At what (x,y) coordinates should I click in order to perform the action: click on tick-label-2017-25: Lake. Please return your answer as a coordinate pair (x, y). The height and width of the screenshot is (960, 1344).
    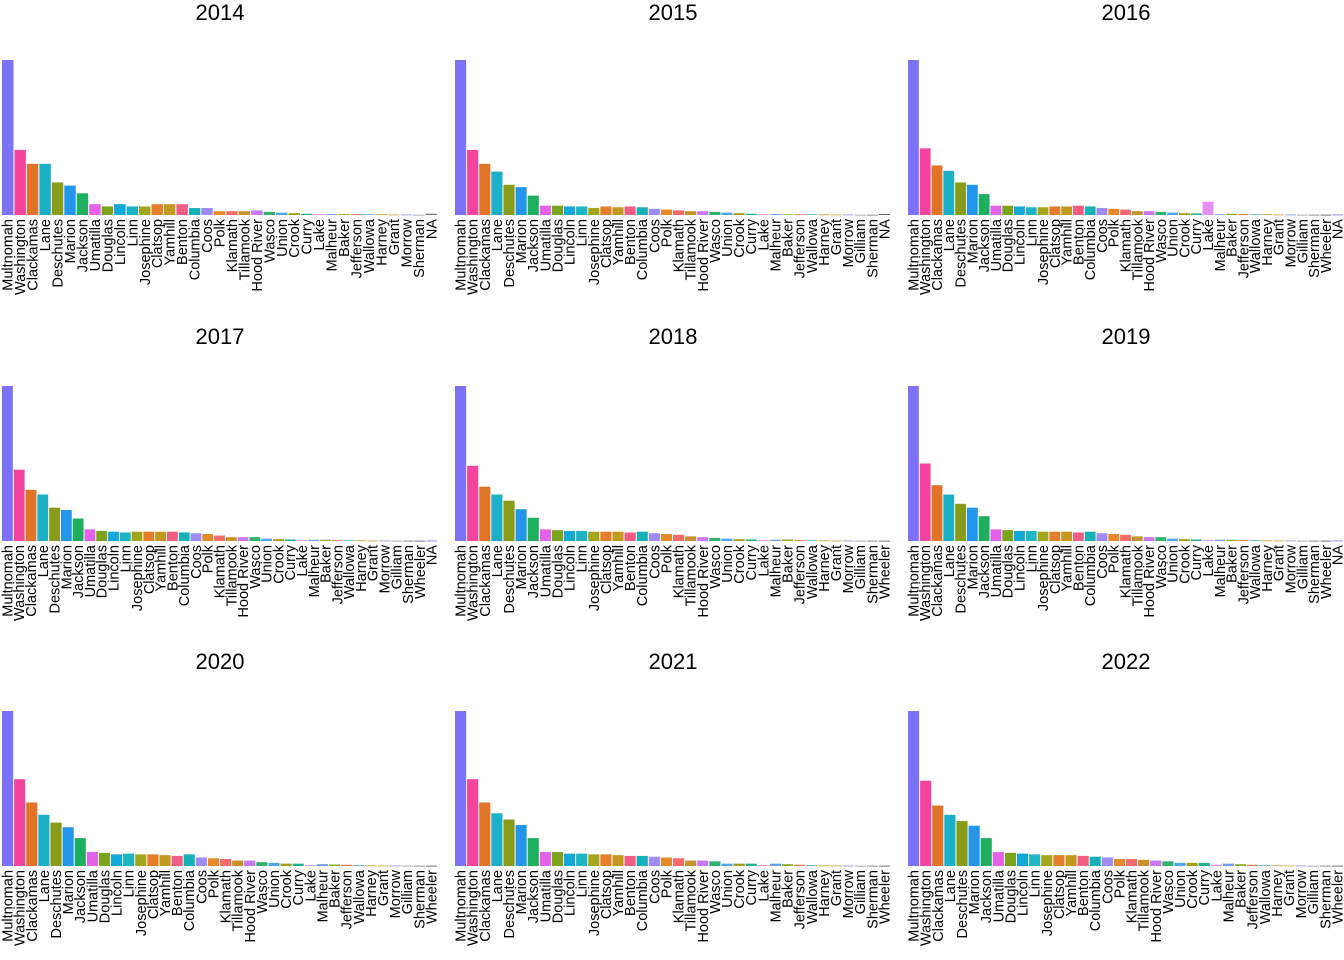
    Looking at the image, I should click on (303, 560).